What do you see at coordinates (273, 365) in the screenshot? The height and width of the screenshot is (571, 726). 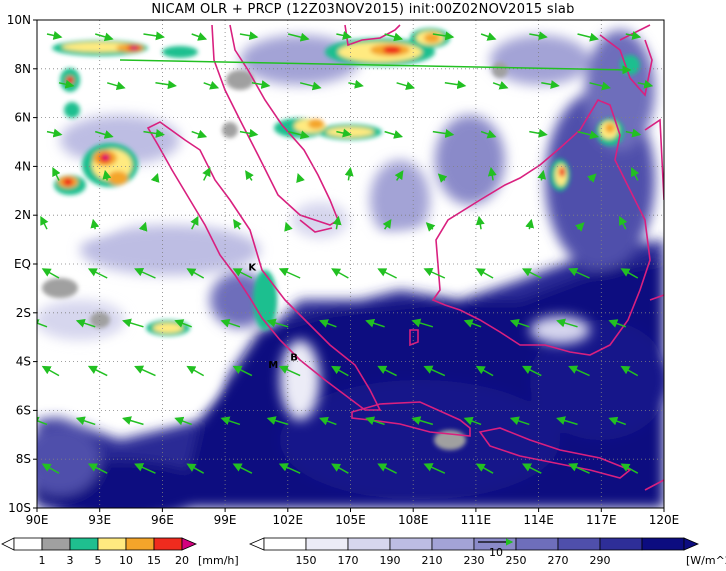 I see `station-marker-m: M` at bounding box center [273, 365].